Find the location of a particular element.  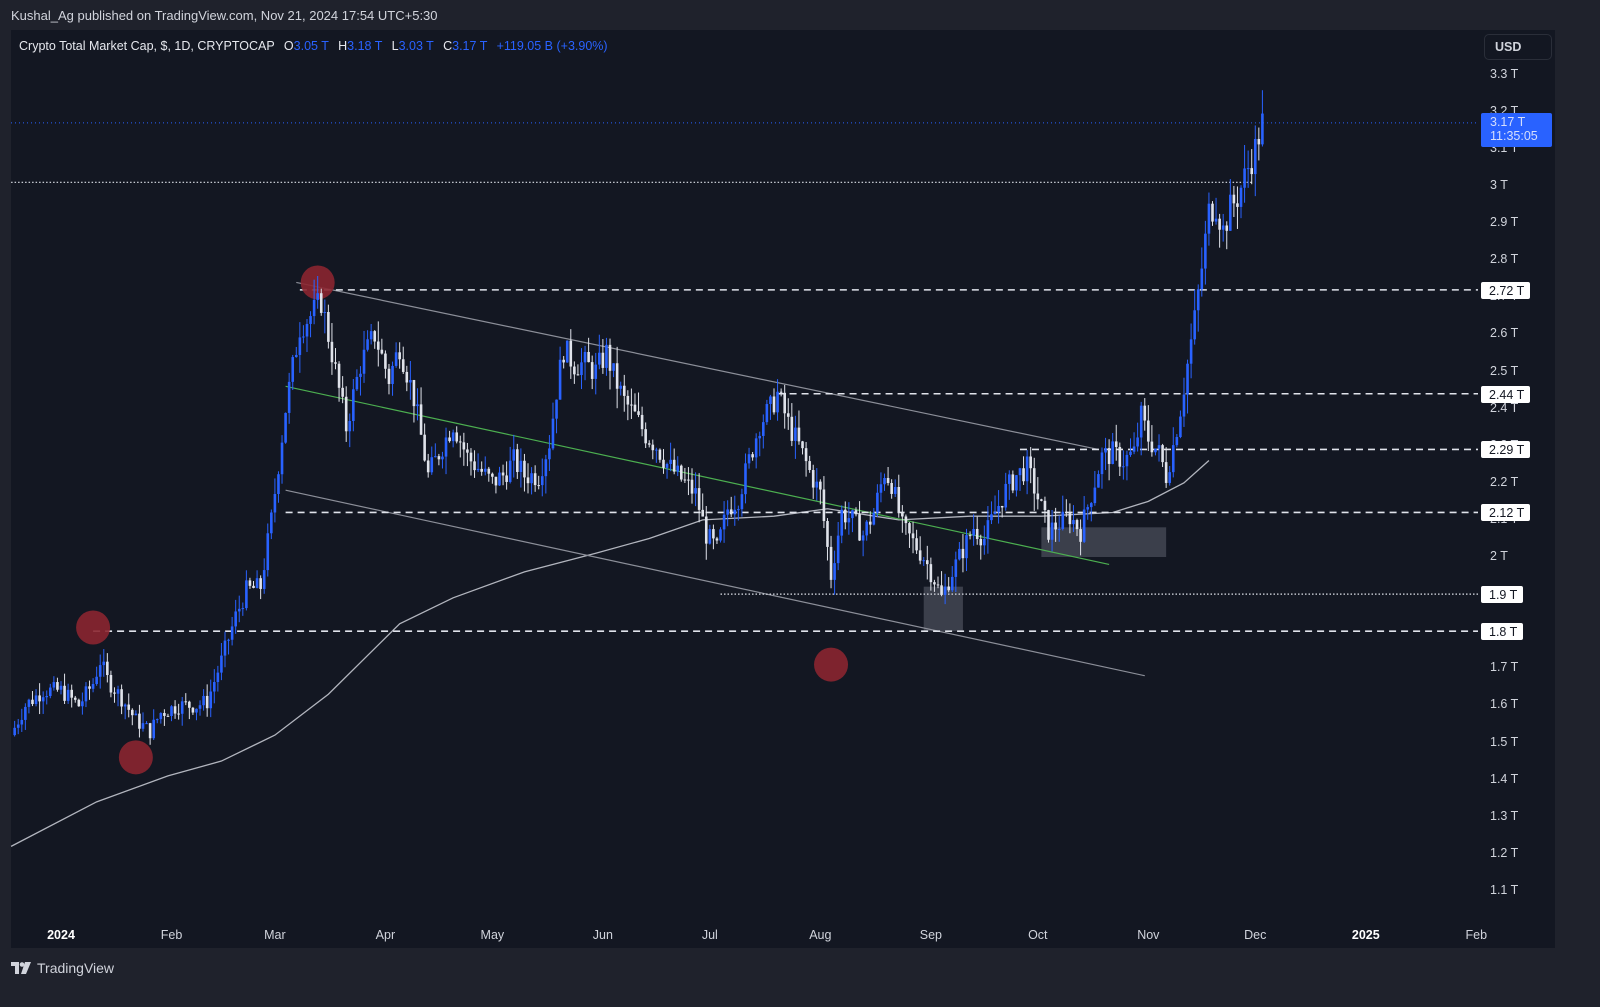

tradingview-brand: TradingView is located at coordinates (62, 968).